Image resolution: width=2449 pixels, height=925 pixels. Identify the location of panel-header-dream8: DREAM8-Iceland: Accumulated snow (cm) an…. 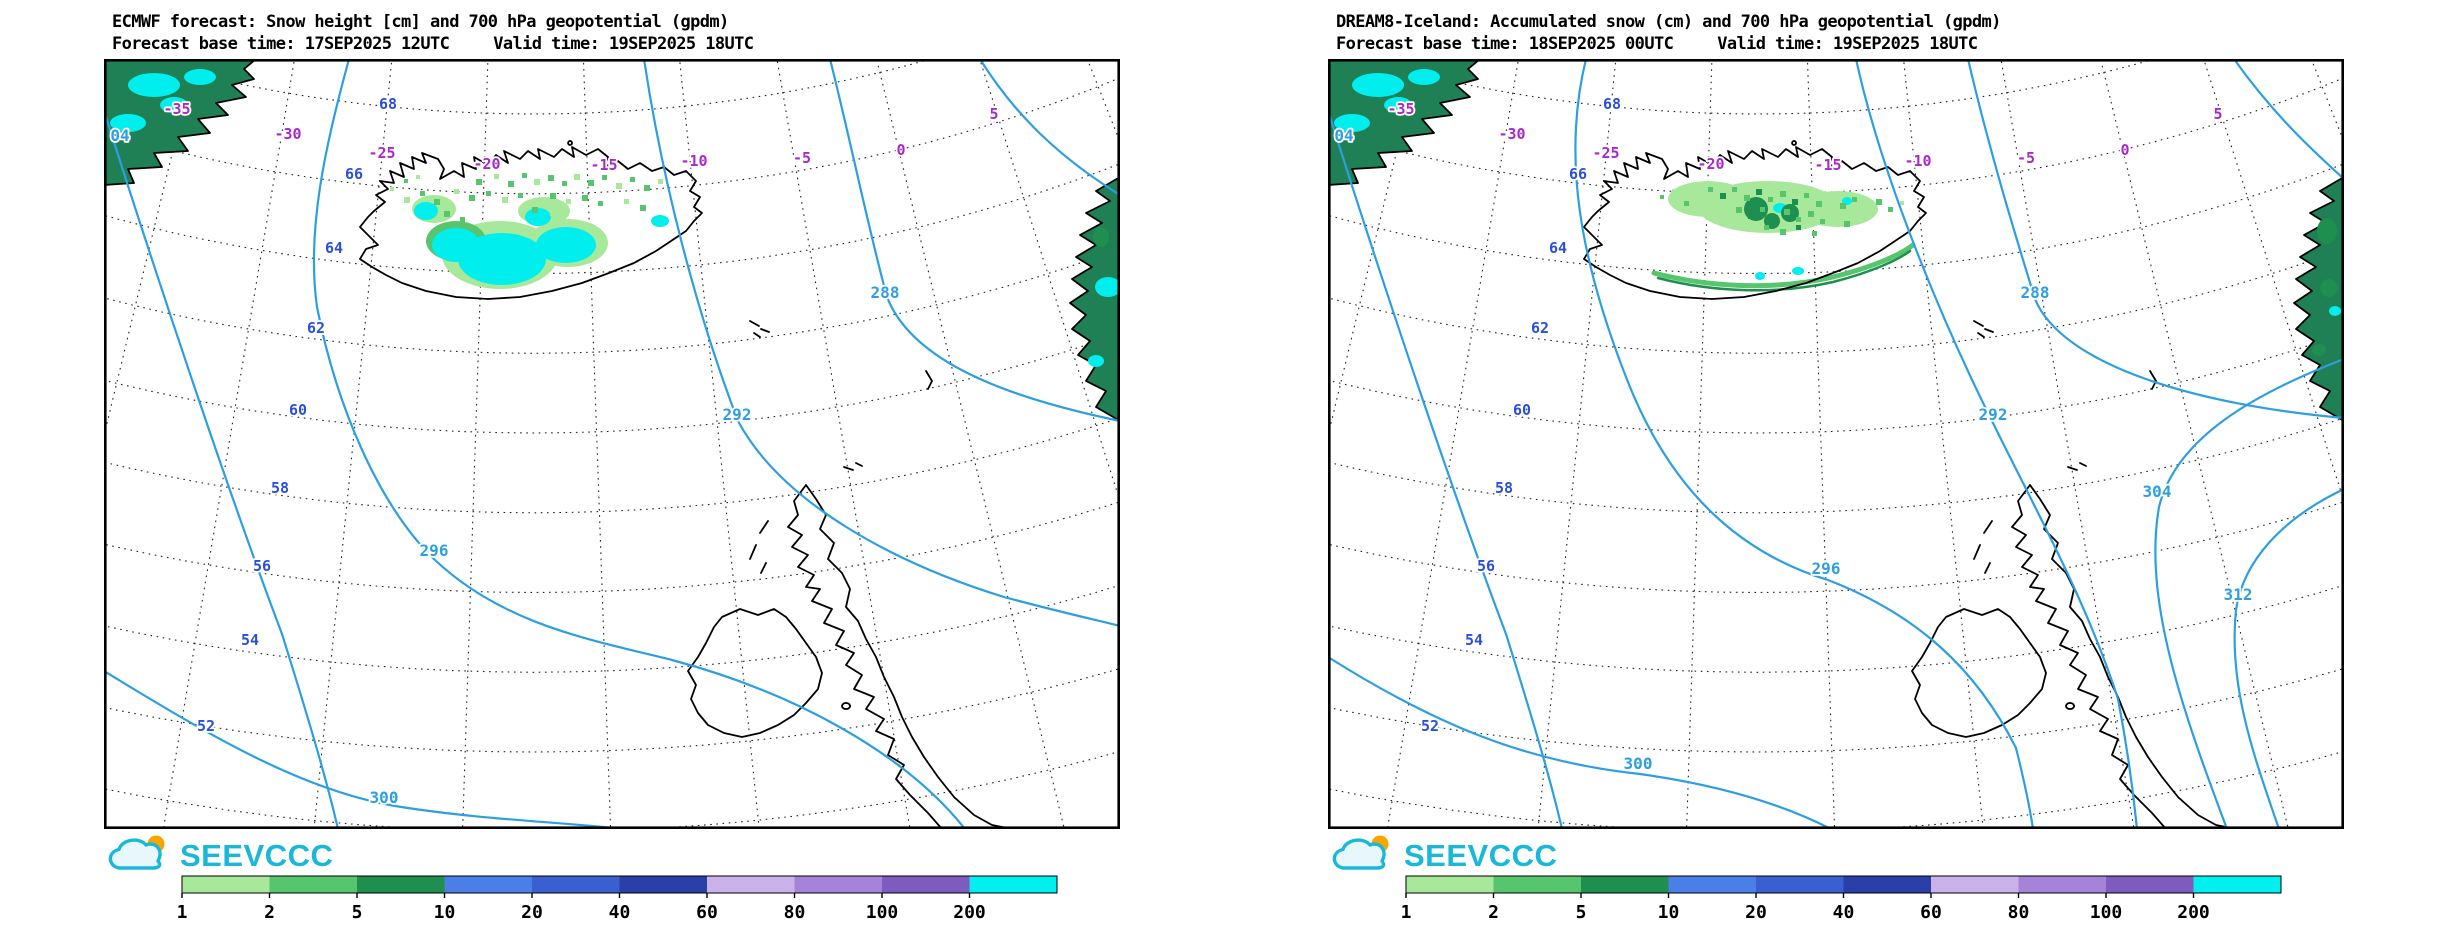
(1836, 29).